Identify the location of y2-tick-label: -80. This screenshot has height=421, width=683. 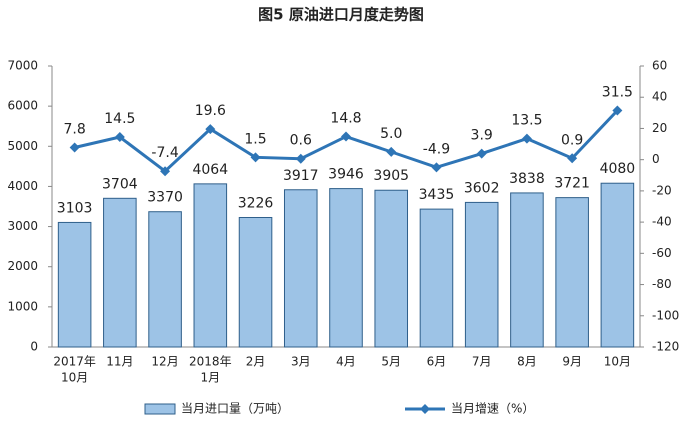
(662, 284).